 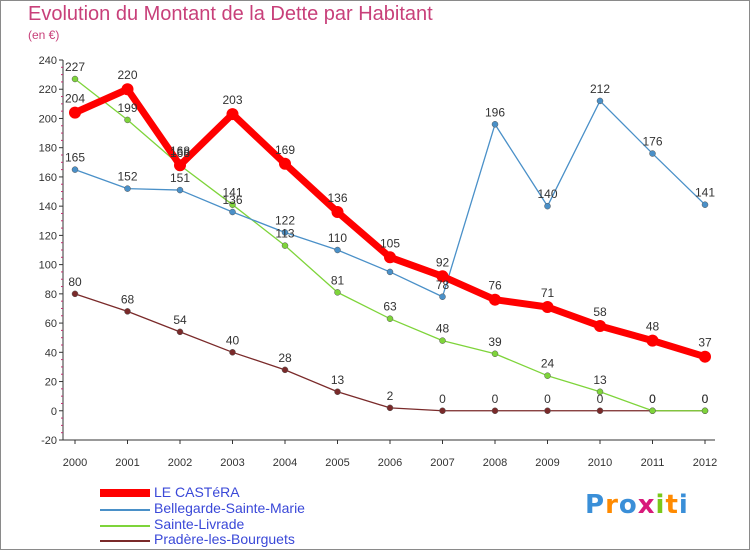 What do you see at coordinates (284, 234) in the screenshot?
I see `data-label: 113` at bounding box center [284, 234].